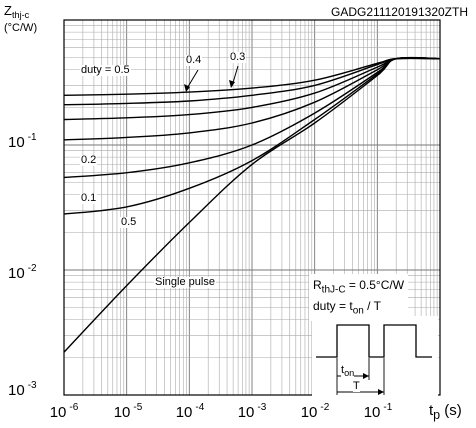  What do you see at coordinates (129, 222) in the screenshot?
I see `series-label-0-5-lower: 0.5` at bounding box center [129, 222].